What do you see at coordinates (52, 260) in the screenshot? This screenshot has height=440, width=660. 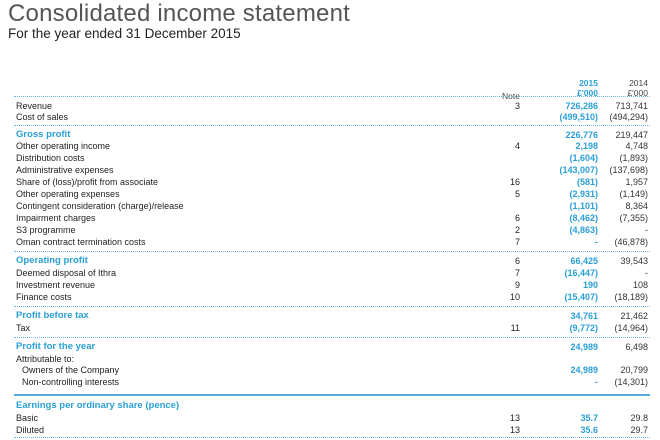 I see `row-label: Operating profit` at bounding box center [52, 260].